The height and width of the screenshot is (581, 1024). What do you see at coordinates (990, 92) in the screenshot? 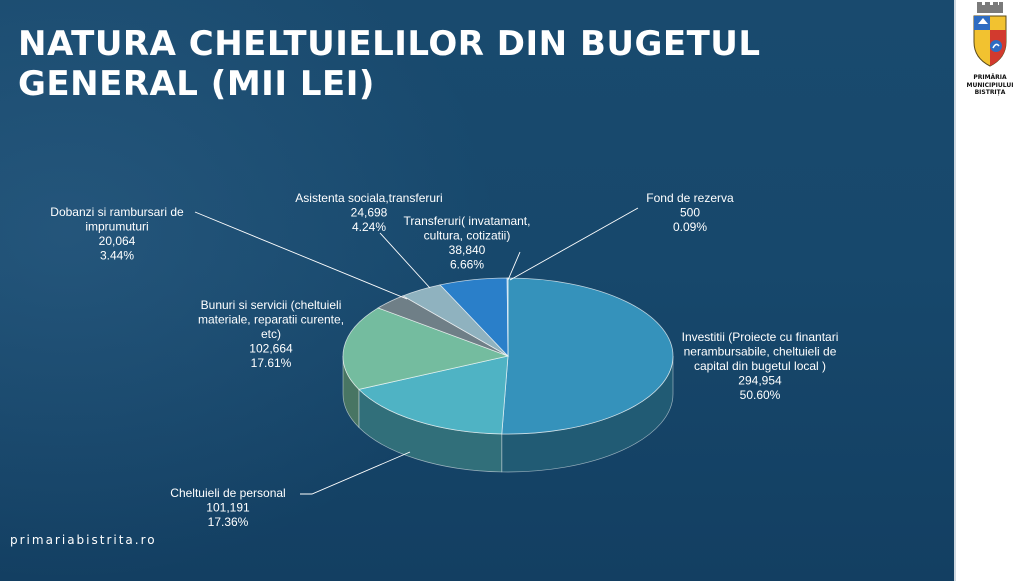
I see `logo-name-line-3: BISTRIȚA` at bounding box center [990, 92].